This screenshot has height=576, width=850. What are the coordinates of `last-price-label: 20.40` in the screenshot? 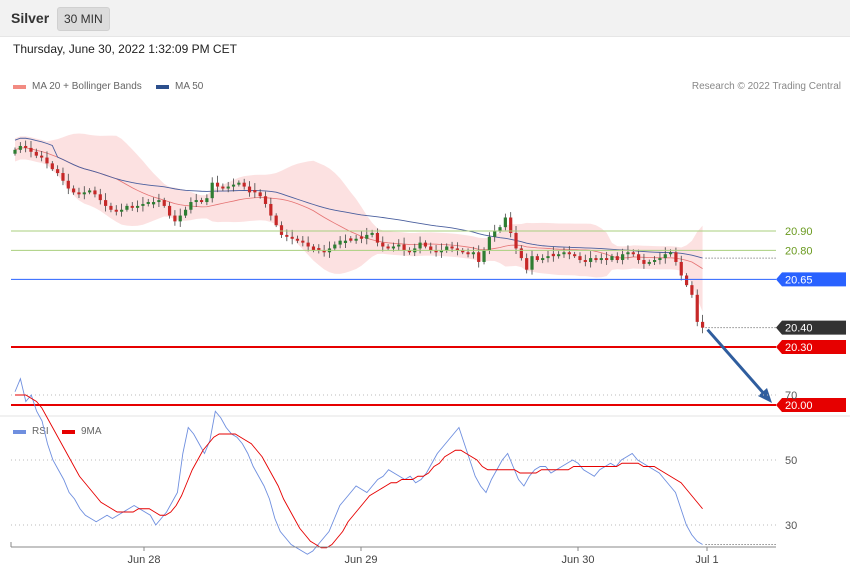 It's located at (799, 329).